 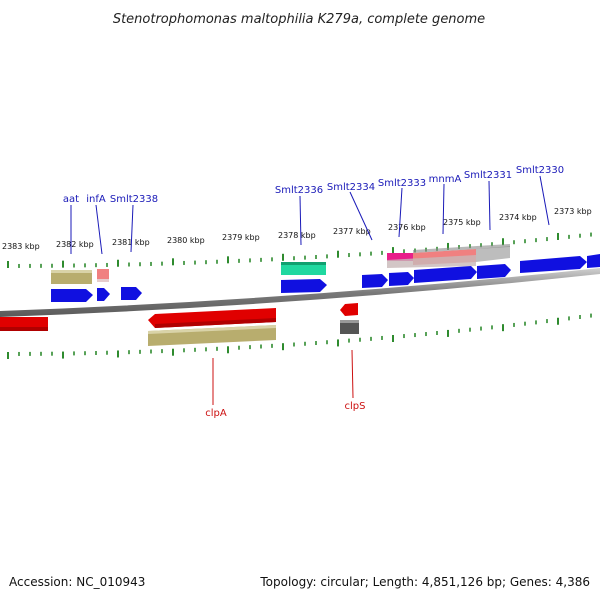 What do you see at coordinates (518, 217) in the screenshot?
I see `kbp-label-2374: 2374 kbp` at bounding box center [518, 217].